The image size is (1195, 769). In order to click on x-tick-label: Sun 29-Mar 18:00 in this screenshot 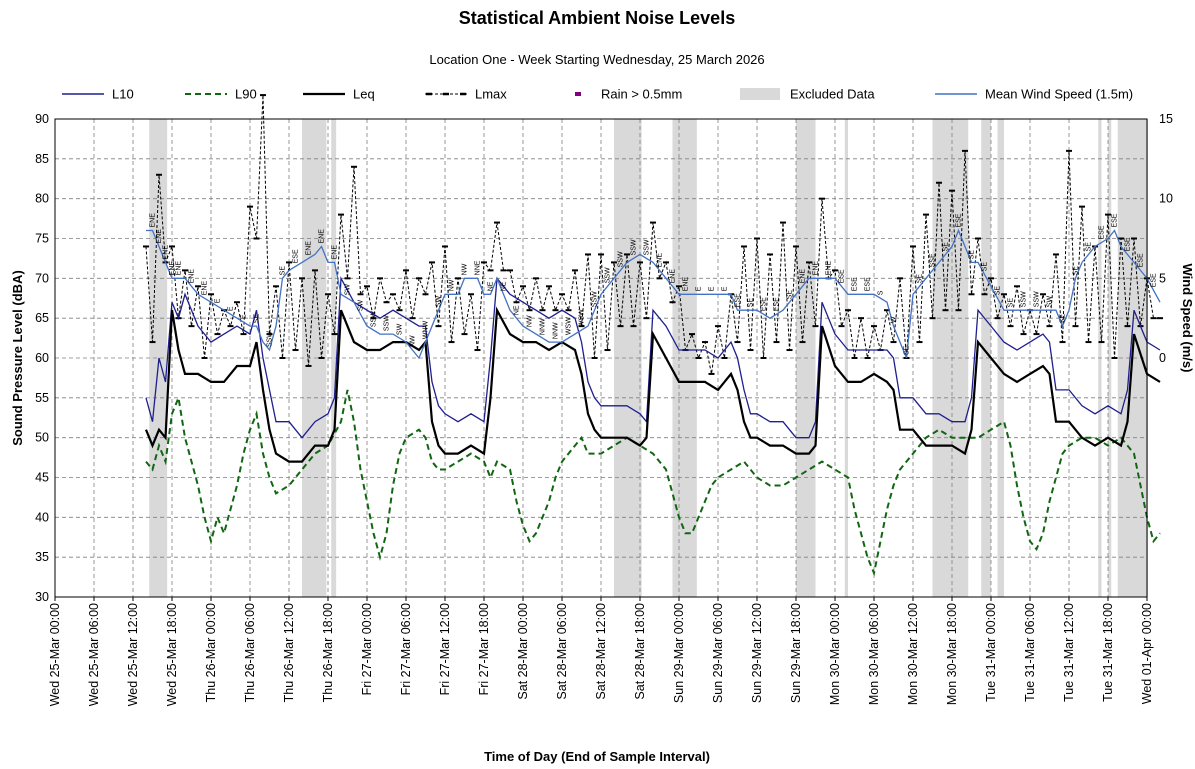, I will do `click(796, 653)`.